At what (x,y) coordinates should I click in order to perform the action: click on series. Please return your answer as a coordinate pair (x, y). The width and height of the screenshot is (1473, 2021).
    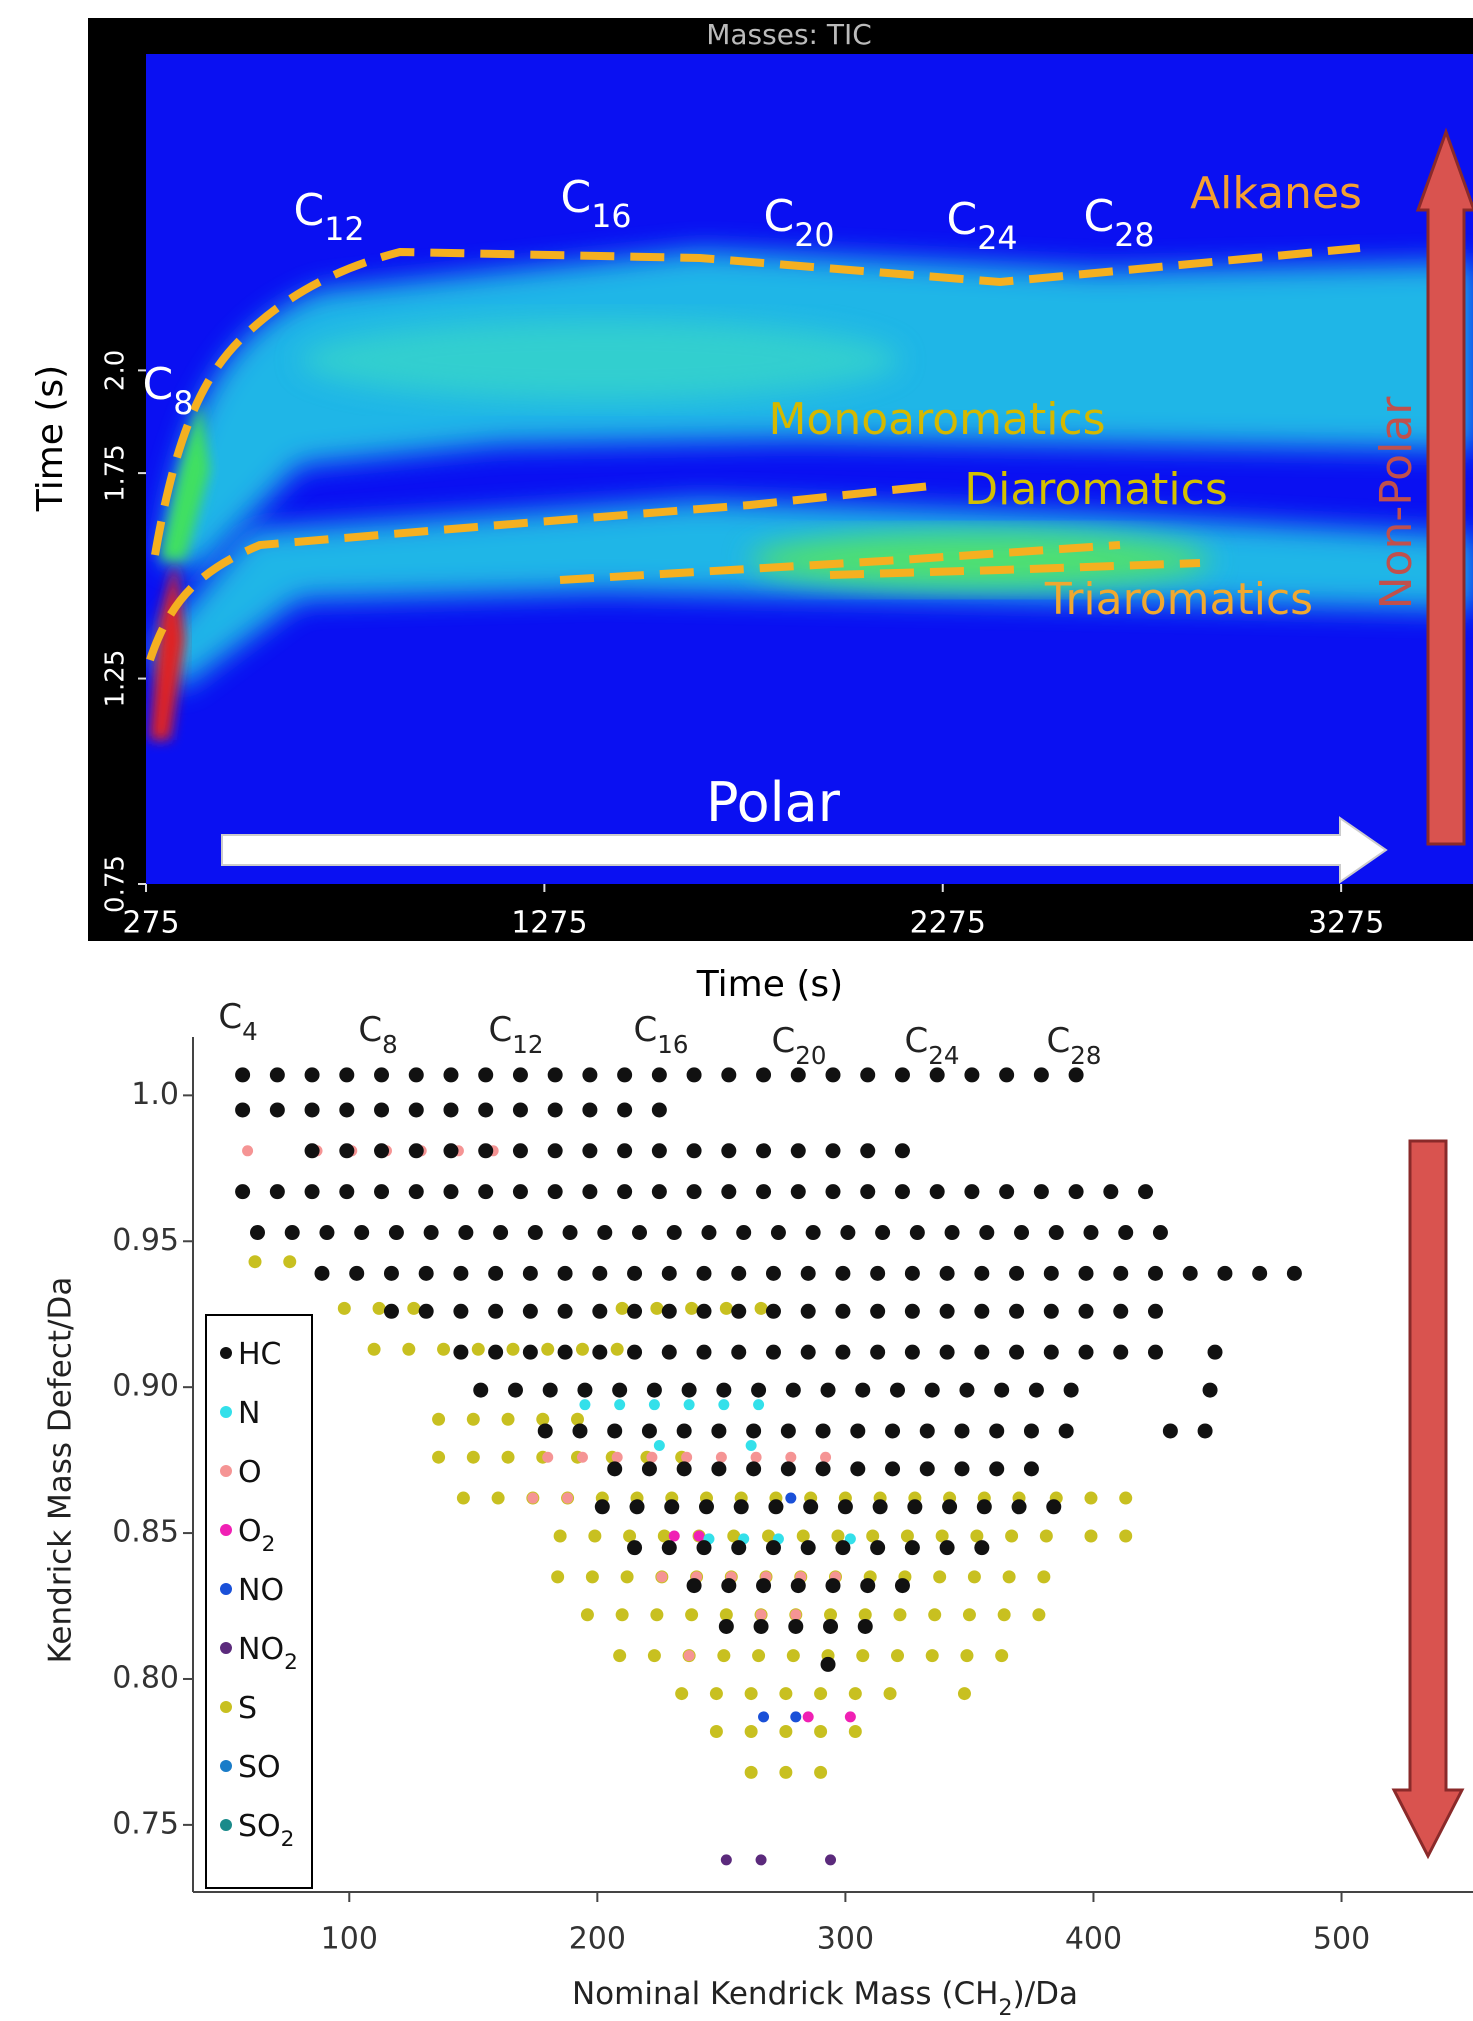
    Looking at the image, I should click on (717, 1472).